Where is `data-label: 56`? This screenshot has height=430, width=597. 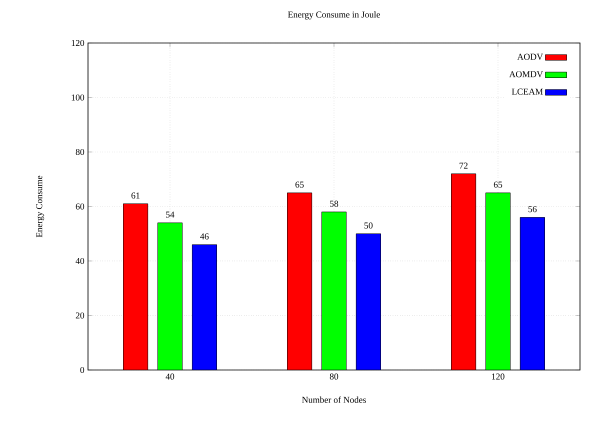
data-label: 56 is located at coordinates (532, 209).